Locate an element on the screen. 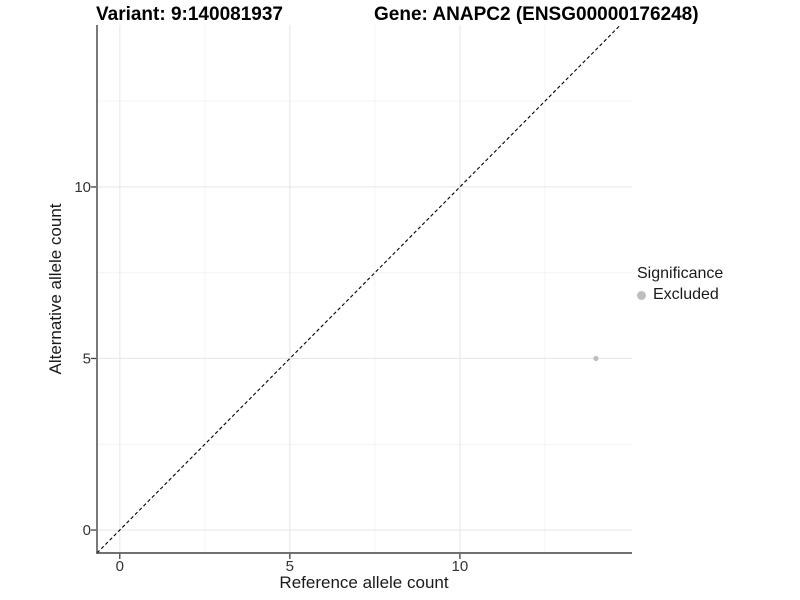 This screenshot has width=800, height=600. variant-title: Variant: 9:140081937 is located at coordinates (189, 14).